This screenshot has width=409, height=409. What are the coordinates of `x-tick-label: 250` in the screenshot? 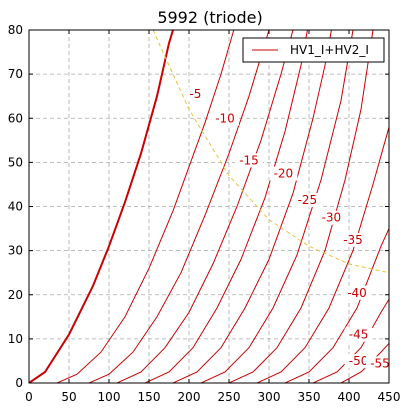 It's located at (229, 397).